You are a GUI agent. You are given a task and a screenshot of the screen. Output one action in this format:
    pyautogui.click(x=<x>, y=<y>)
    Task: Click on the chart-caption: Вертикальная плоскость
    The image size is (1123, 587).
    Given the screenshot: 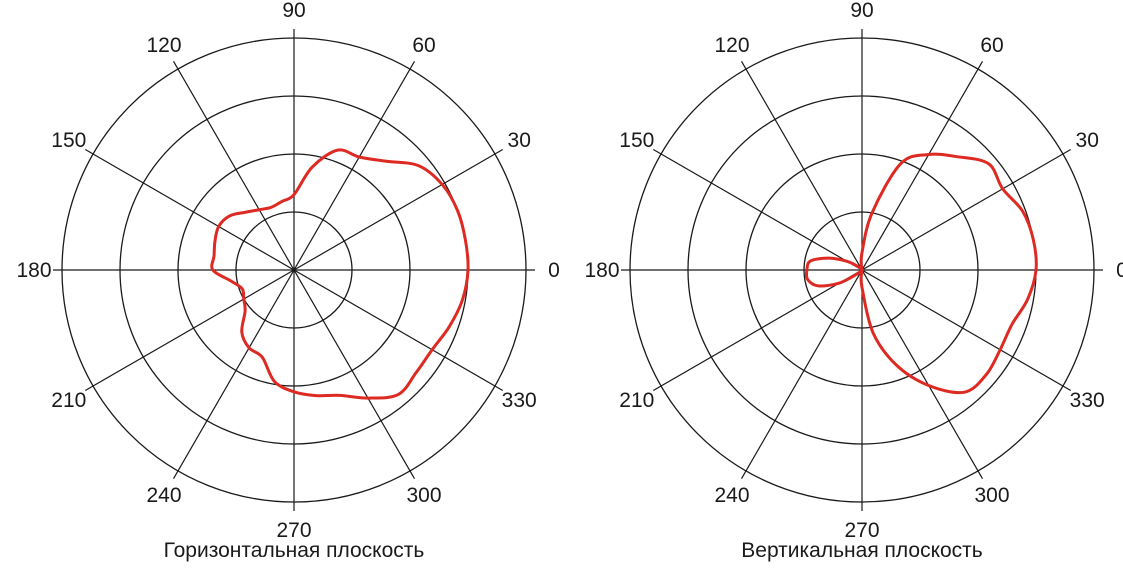 What is the action you would take?
    pyautogui.click(x=862, y=550)
    